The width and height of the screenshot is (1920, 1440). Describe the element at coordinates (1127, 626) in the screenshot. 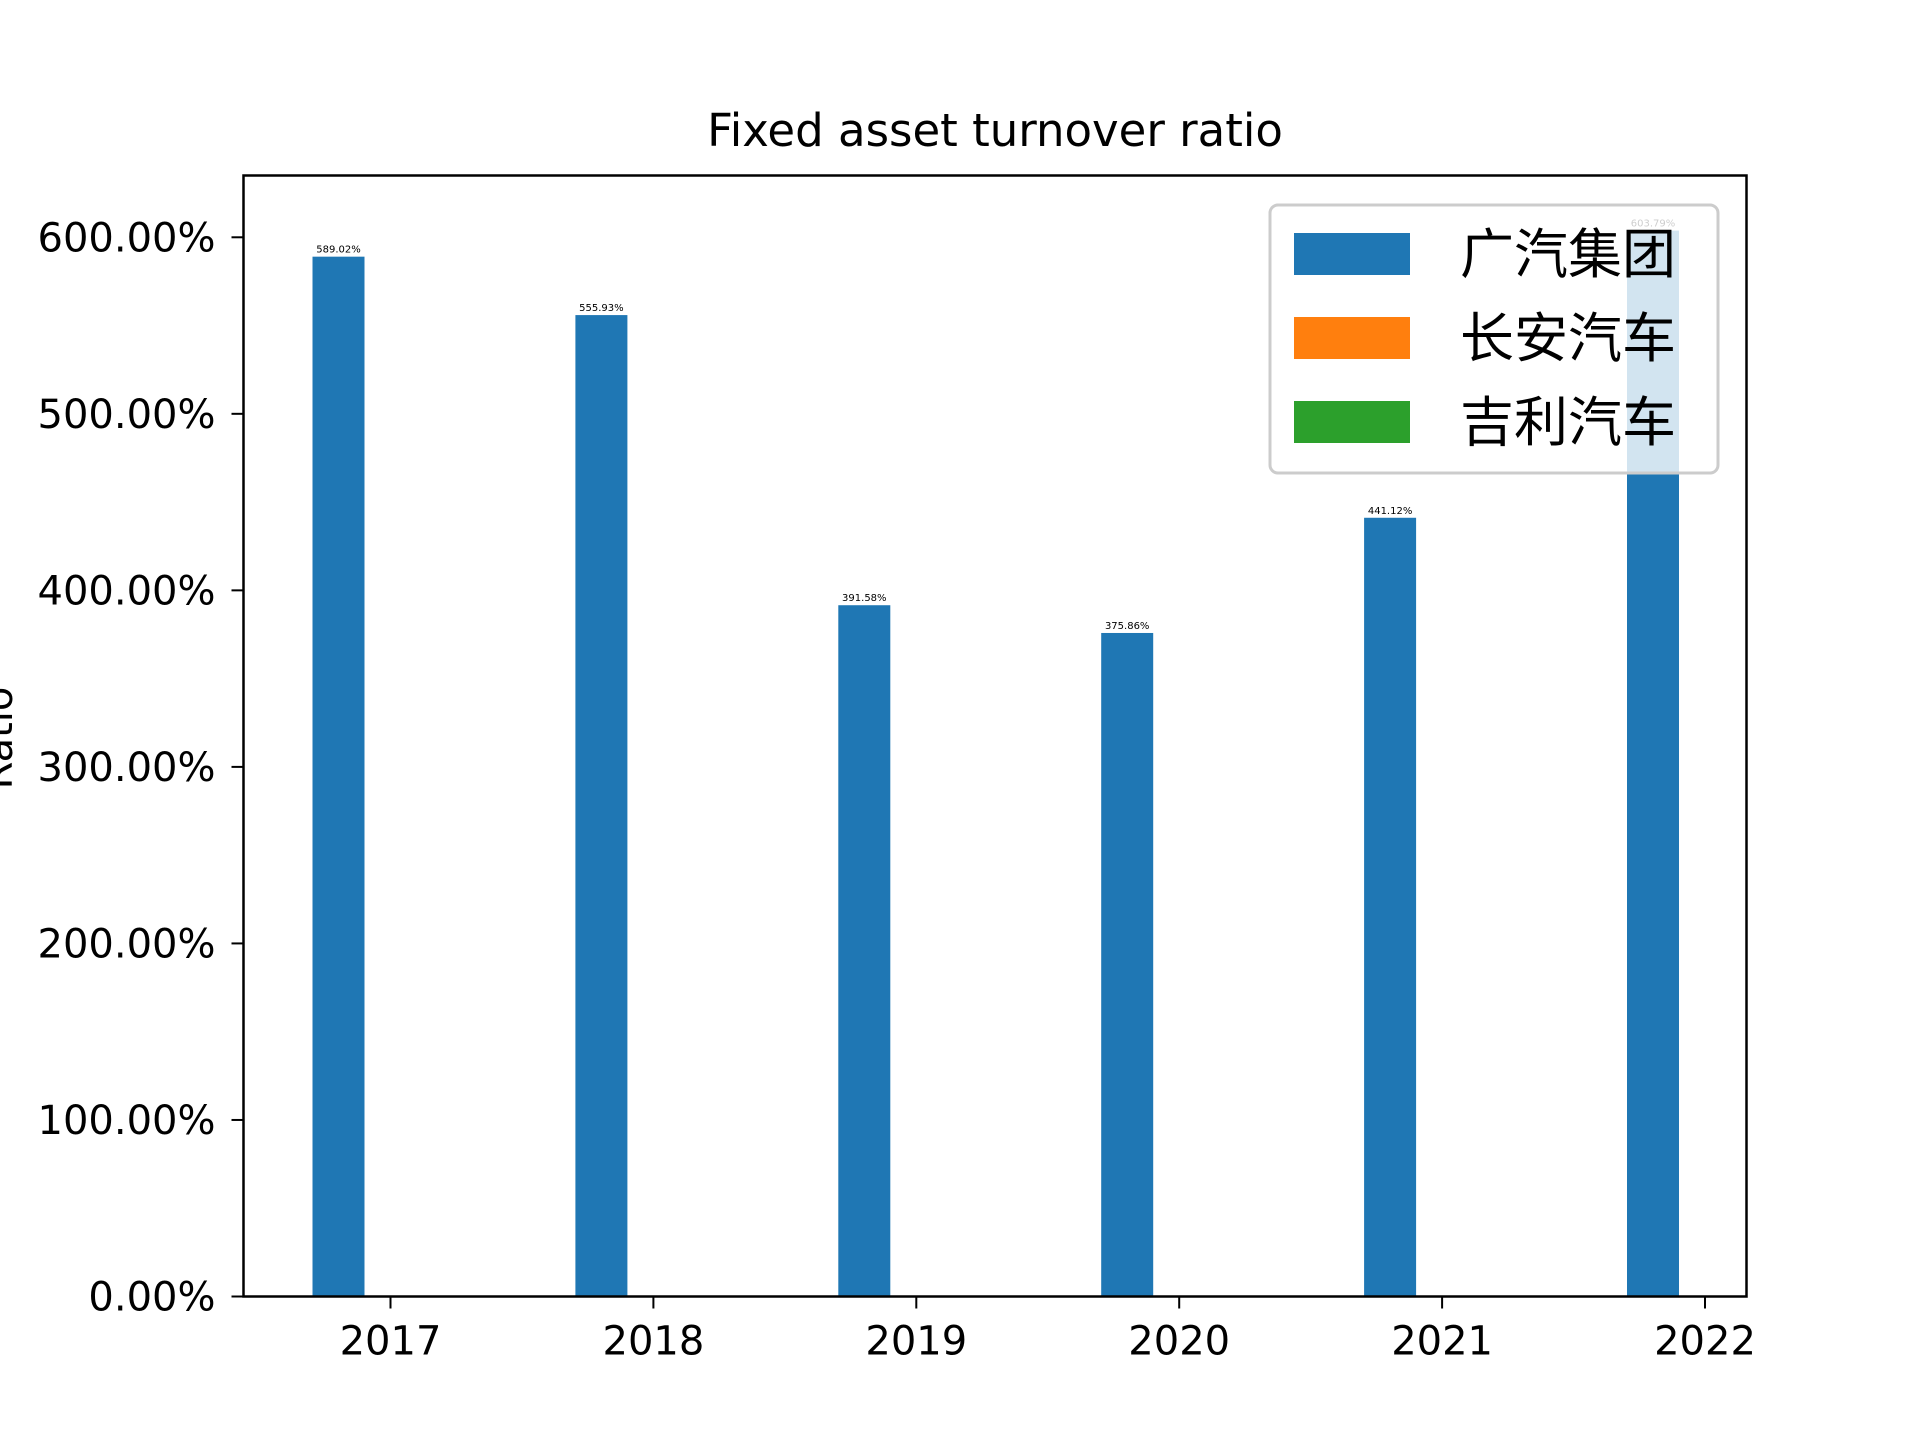

I see `bar-value-label: 375.86%` at that location.